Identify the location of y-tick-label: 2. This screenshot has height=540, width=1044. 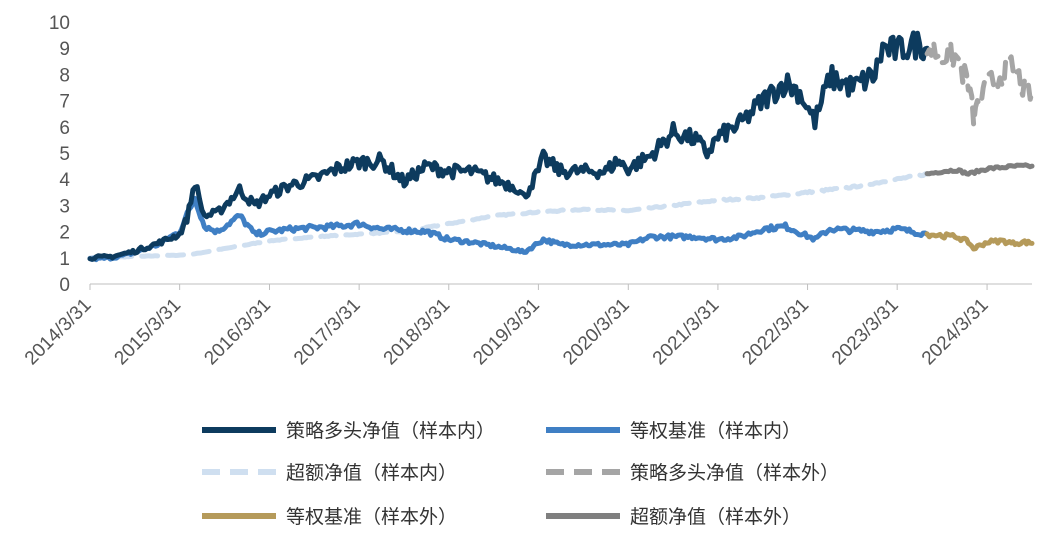
(64, 233).